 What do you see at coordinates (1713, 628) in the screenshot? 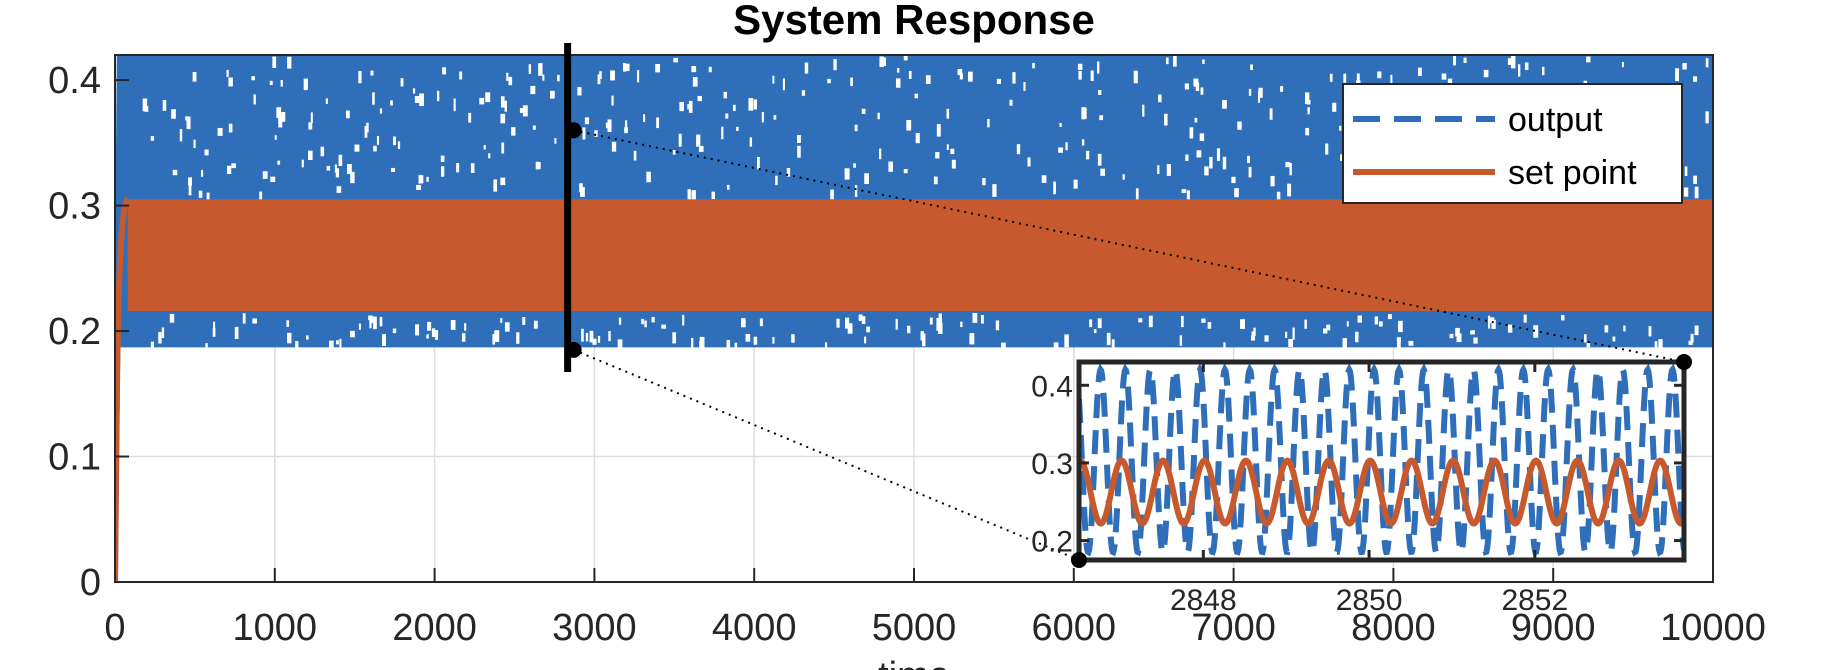
I see `x-tick-label: 10000` at bounding box center [1713, 628].